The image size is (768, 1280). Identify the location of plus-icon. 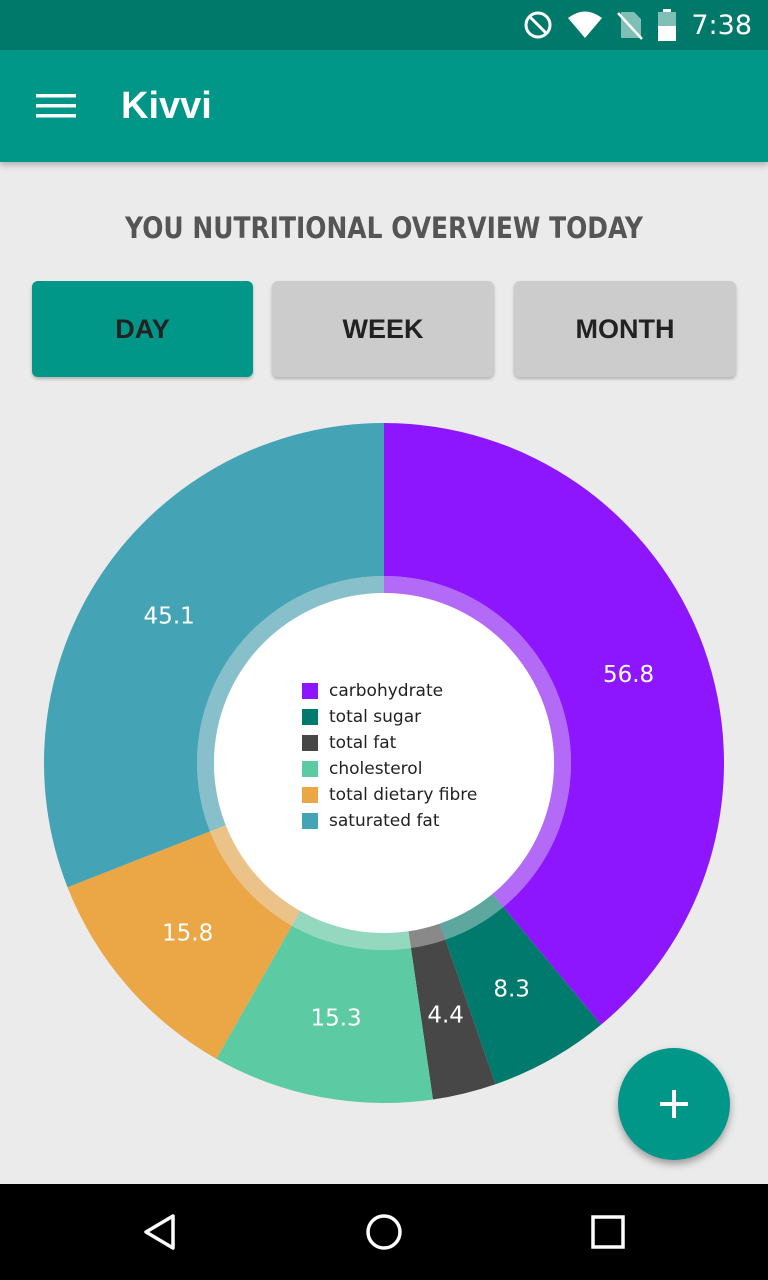
(674, 1104).